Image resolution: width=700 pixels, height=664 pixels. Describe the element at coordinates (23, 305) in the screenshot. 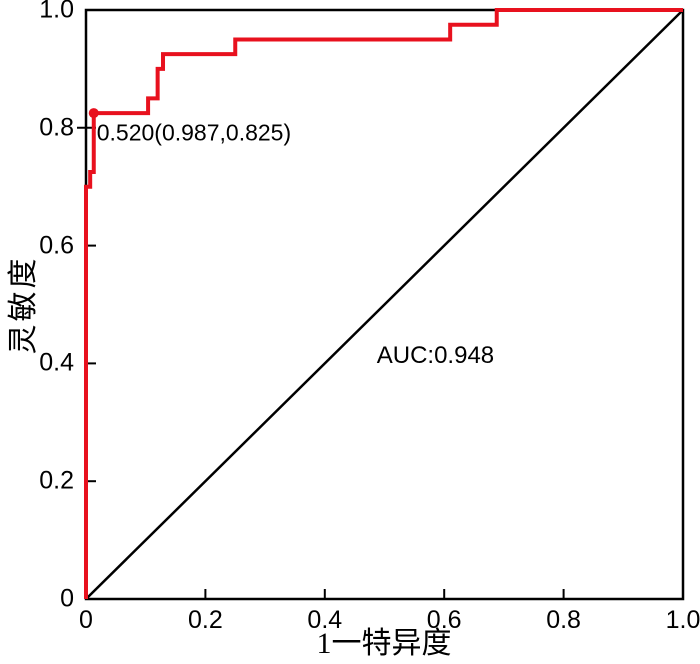

I see `y-axis-title: 灵敏度` at that location.